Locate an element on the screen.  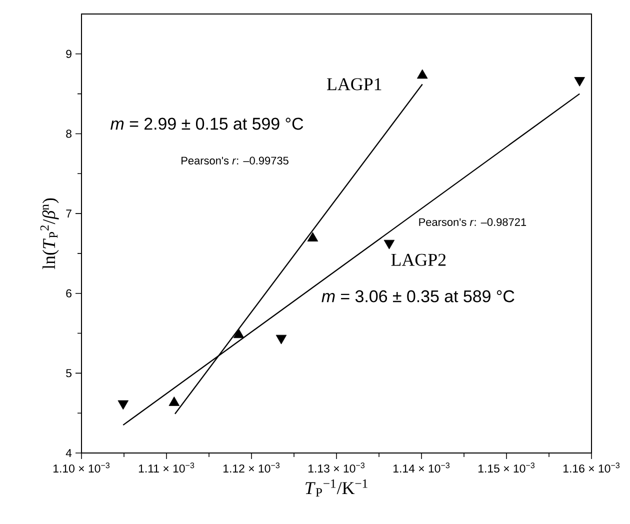
annotation: Pearson's r: –0.98721 is located at coordinates (472, 222).